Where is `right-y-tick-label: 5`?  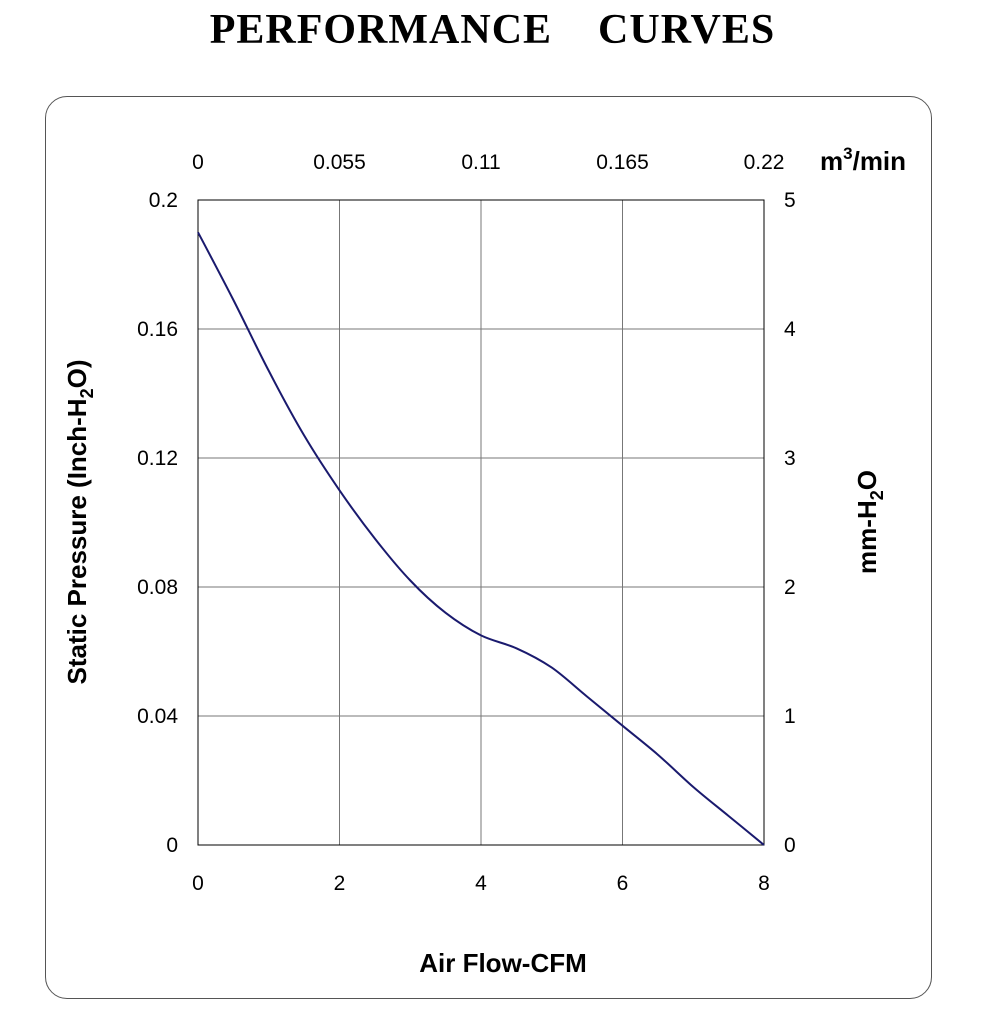
right-y-tick-label: 5 is located at coordinates (790, 200).